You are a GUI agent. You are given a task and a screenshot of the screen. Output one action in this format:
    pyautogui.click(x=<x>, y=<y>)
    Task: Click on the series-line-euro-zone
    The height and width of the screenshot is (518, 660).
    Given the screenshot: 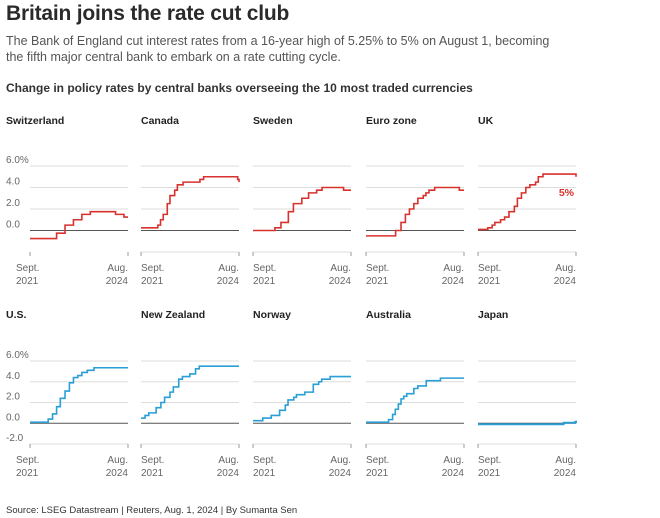 What is the action you would take?
    pyautogui.click(x=415, y=211)
    